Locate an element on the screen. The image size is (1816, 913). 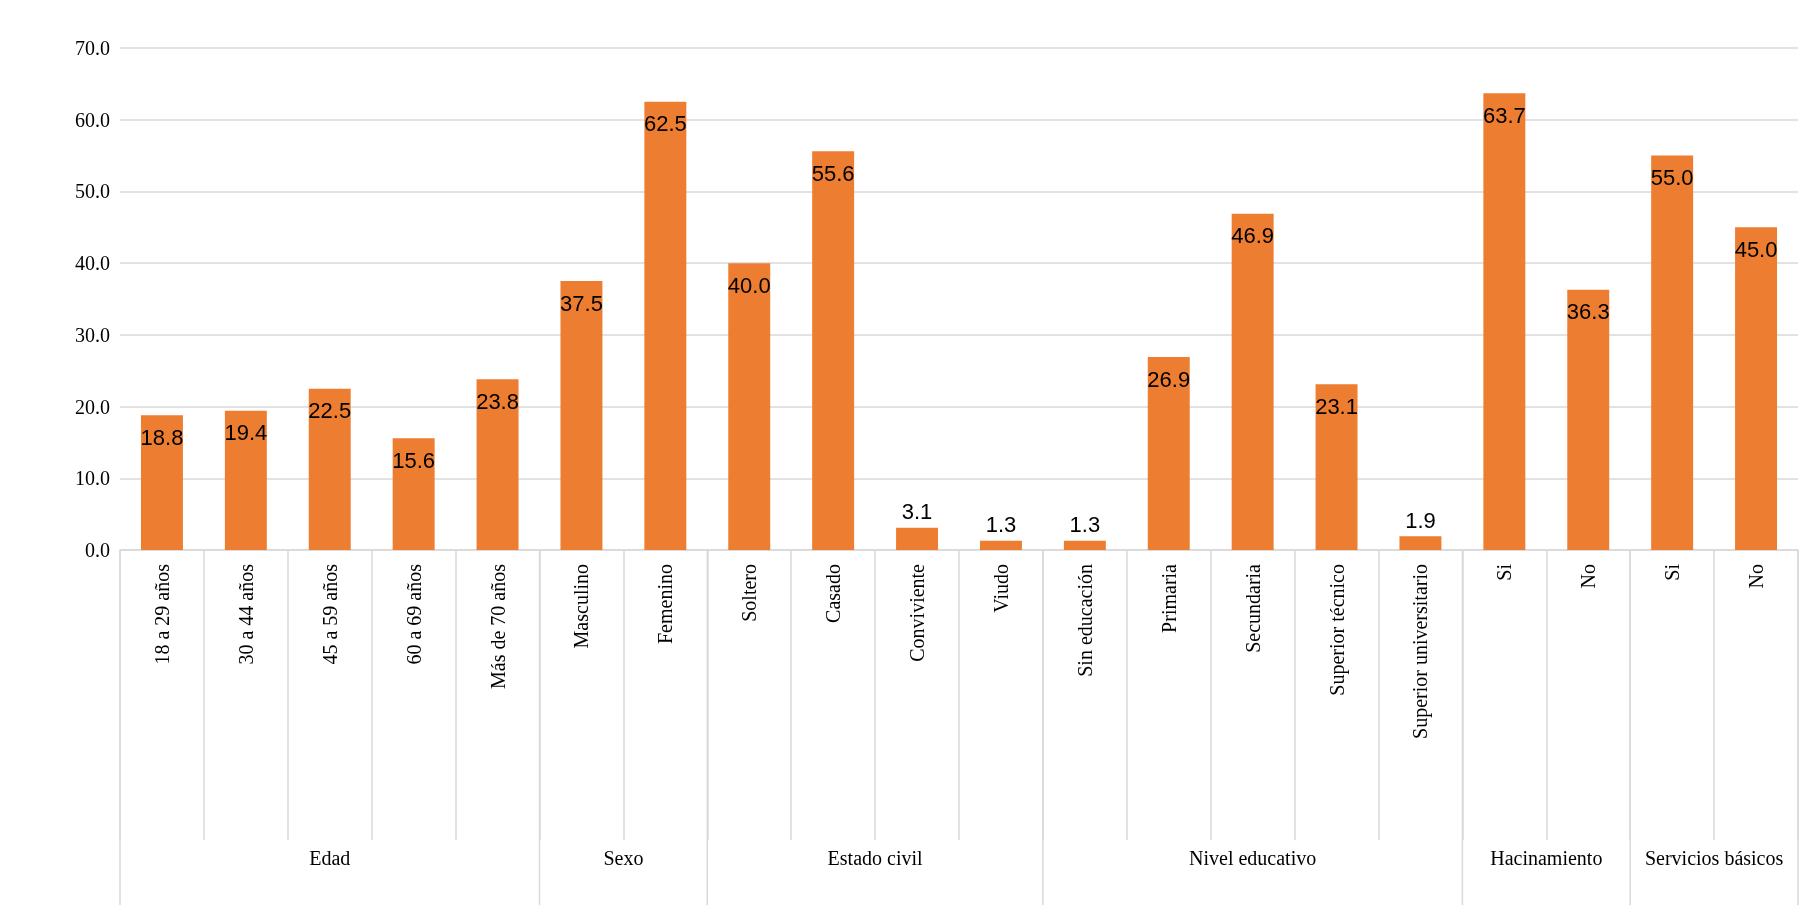
x-tick-label: Primaria is located at coordinates (1168, 598).